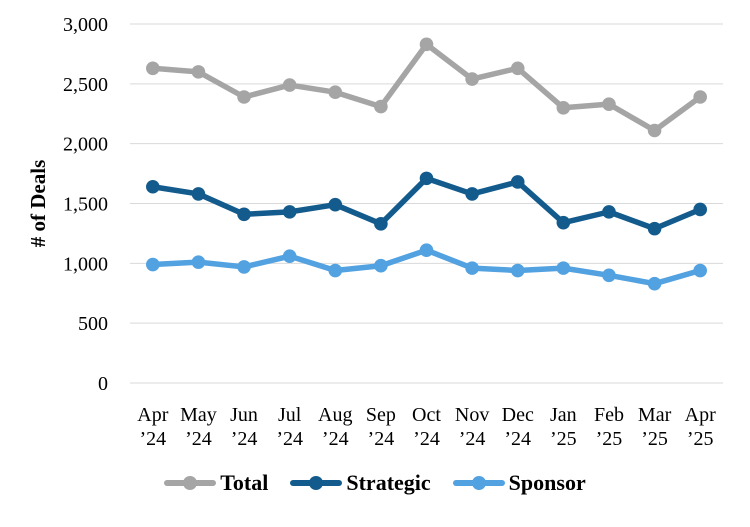 The width and height of the screenshot is (750, 527). What do you see at coordinates (426, 427) in the screenshot?
I see `x-axis-tick-label: Oct ’24` at bounding box center [426, 427].